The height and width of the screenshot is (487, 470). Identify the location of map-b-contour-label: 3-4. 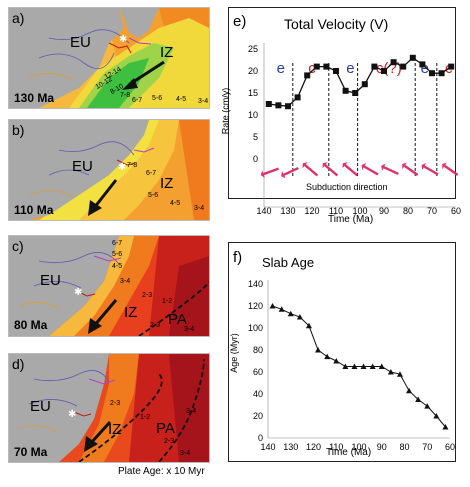
(199, 208).